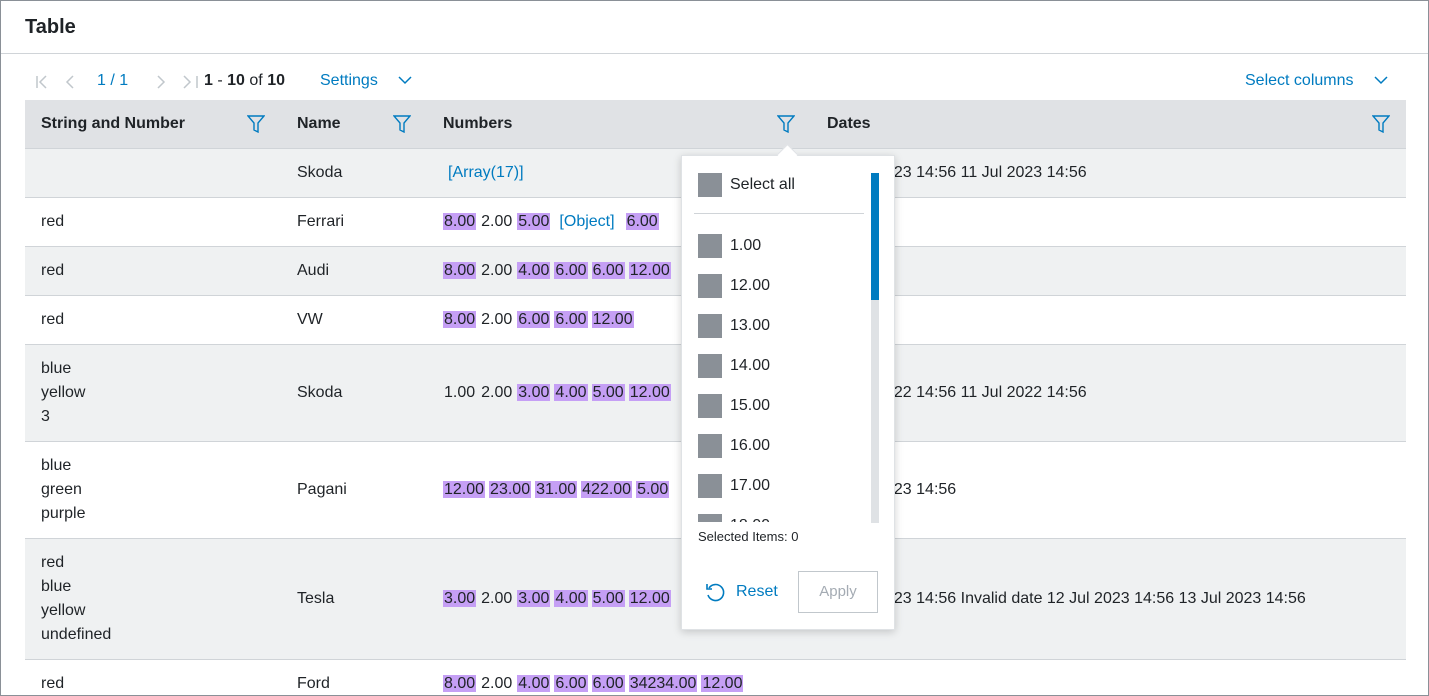 This screenshot has width=1429, height=696. I want to click on column-title: Dates, so click(849, 123).